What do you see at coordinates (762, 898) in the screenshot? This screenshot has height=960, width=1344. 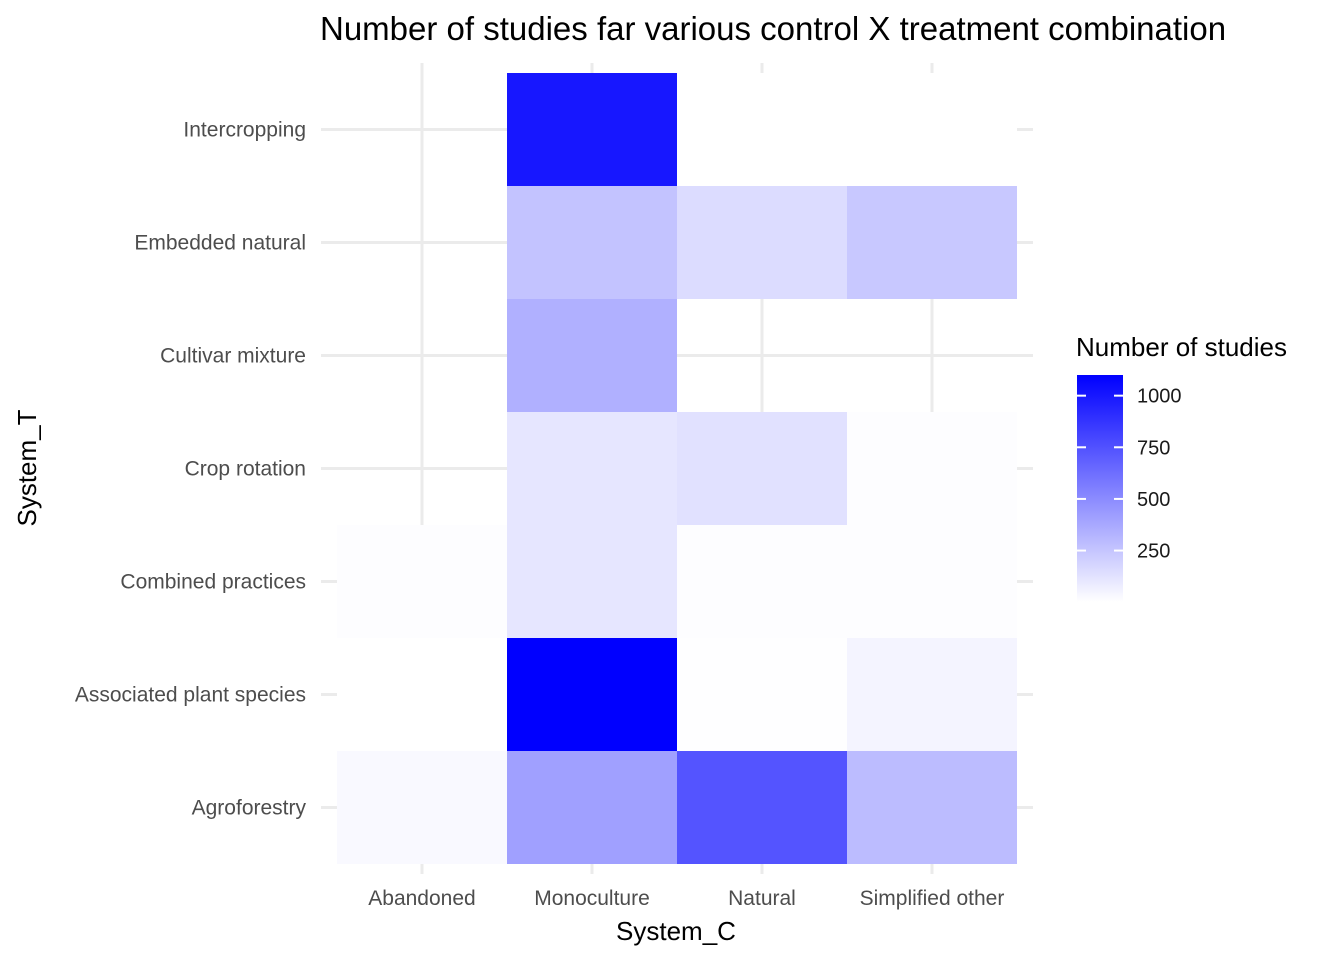 I see `x-tick-label-natural: Natural` at bounding box center [762, 898].